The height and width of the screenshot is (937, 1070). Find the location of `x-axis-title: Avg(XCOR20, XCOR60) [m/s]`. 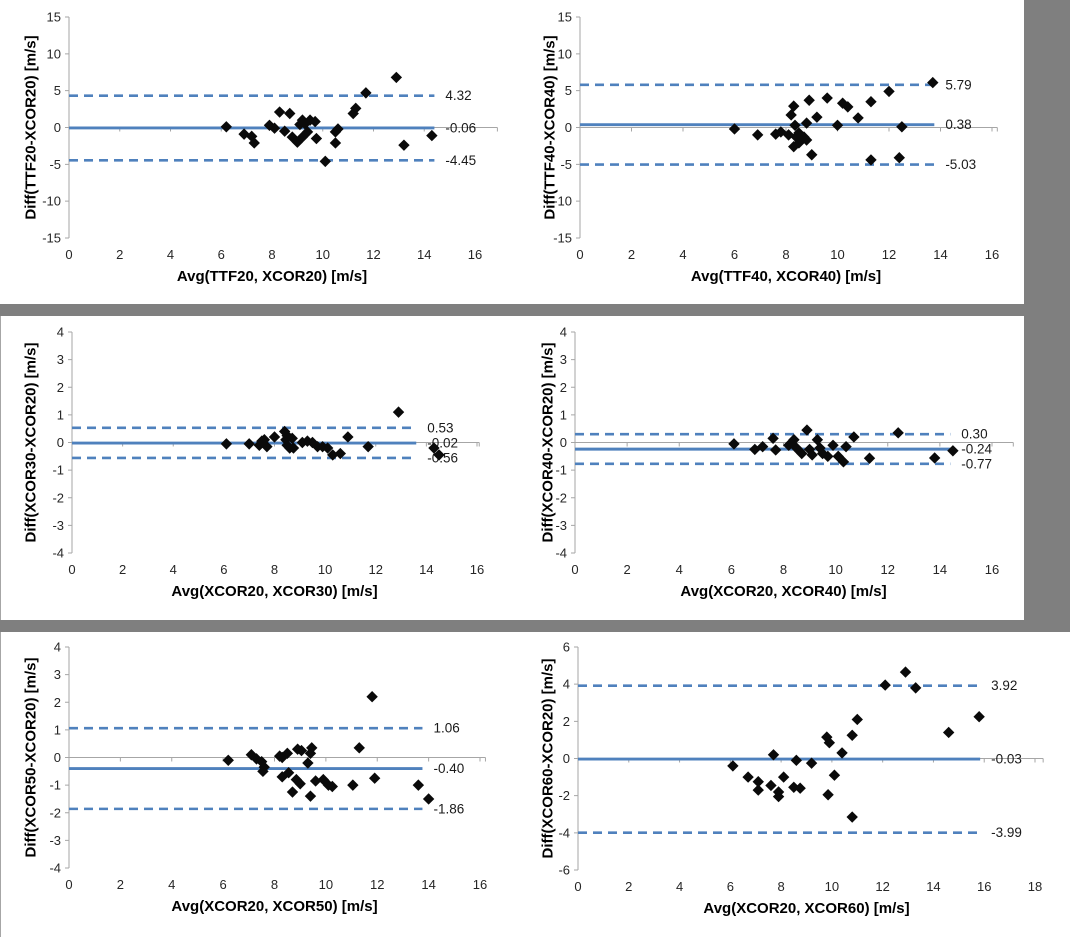

x-axis-title: Avg(XCOR20, XCOR60) [m/s] is located at coordinates (806, 908).